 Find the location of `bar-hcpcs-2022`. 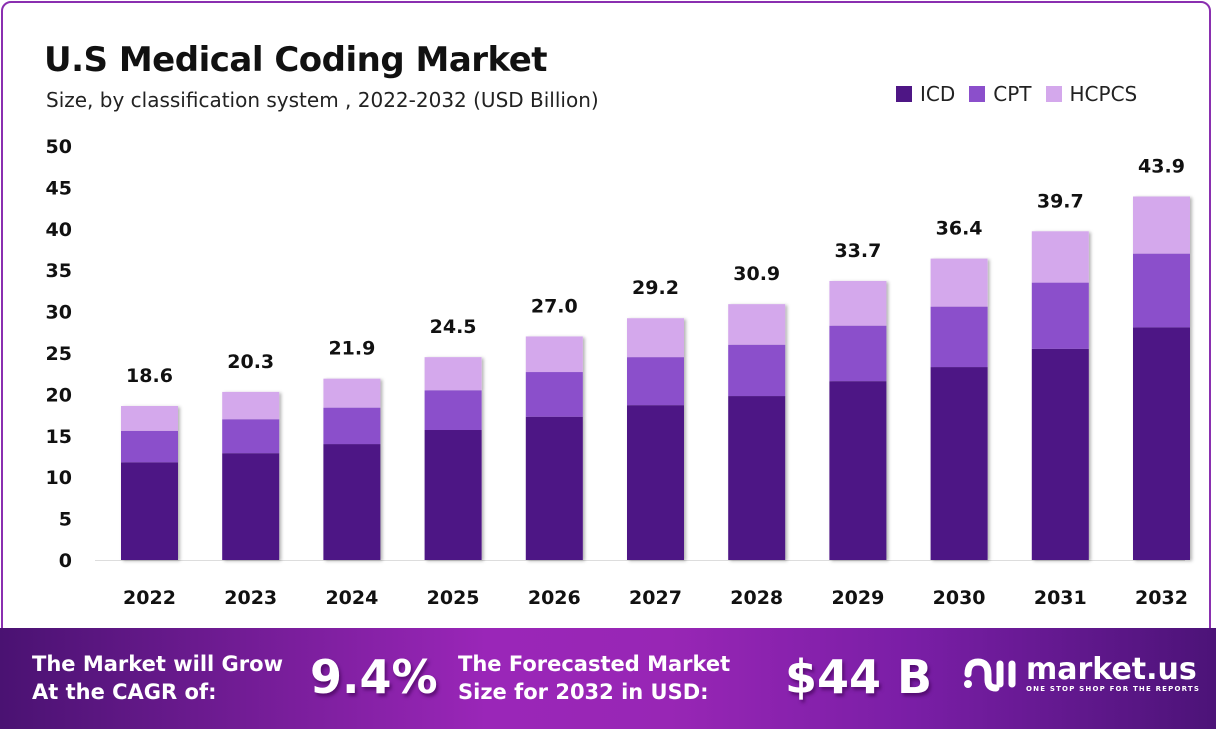

bar-hcpcs-2022 is located at coordinates (149, 418).